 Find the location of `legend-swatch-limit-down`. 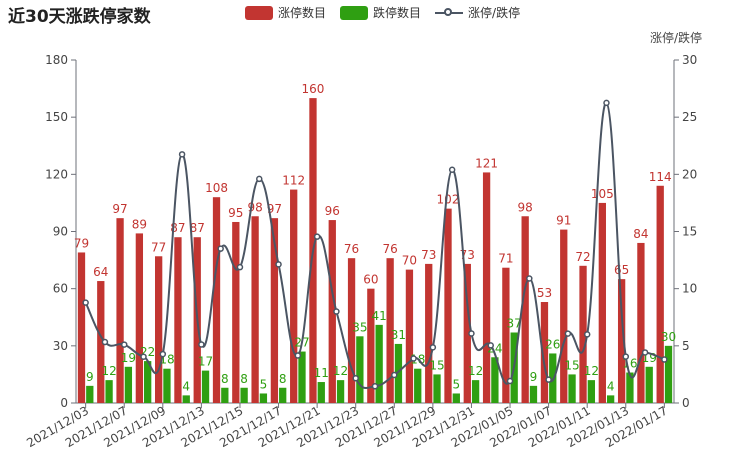

legend-swatch-limit-down is located at coordinates (354, 12).